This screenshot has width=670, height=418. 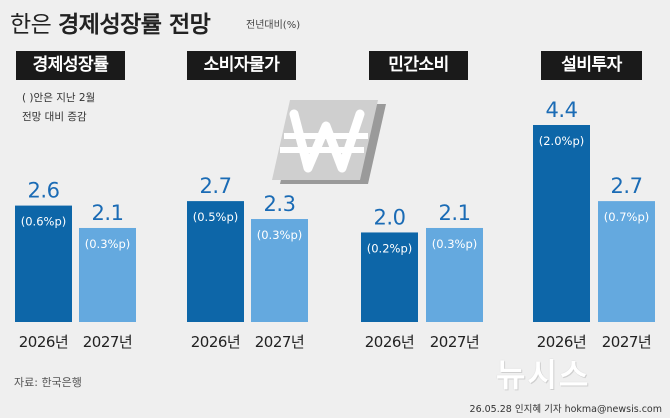 What do you see at coordinates (273, 25) in the screenshot?
I see `unit-label: 전년대비(%)` at bounding box center [273, 25].